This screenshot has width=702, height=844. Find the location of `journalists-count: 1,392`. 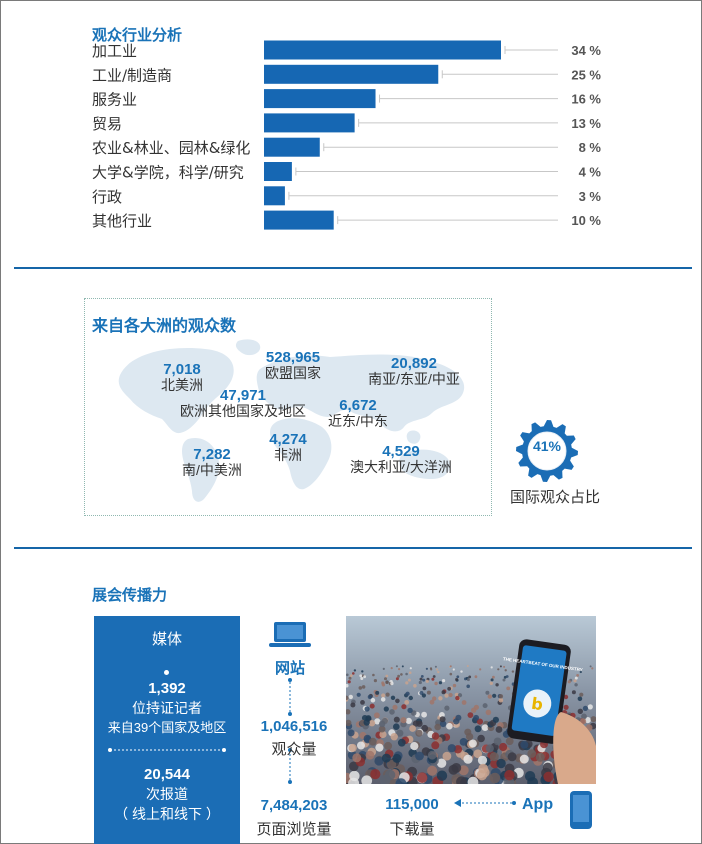

journalists-count: 1,392 is located at coordinates (167, 688).